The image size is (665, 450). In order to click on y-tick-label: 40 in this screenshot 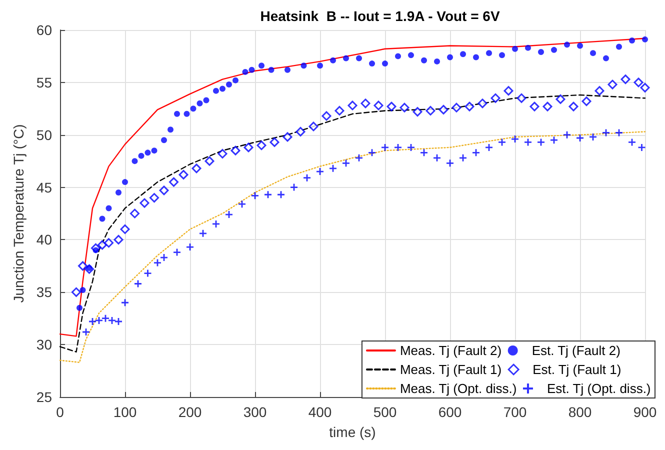, I will do `click(44, 240)`.